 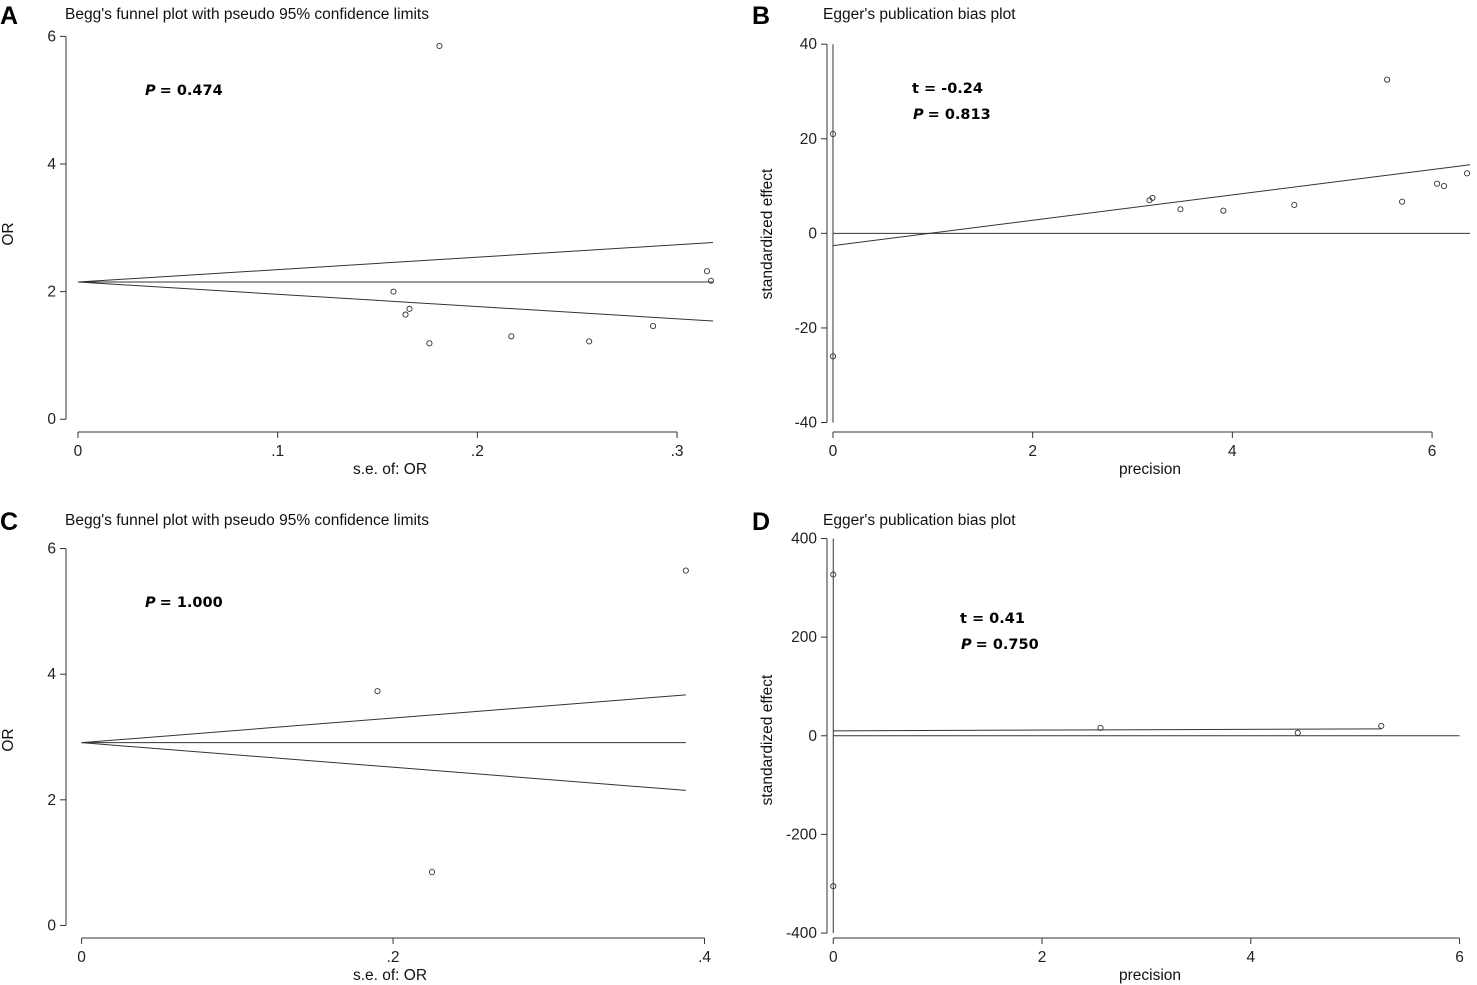 I want to click on panel-letter: B, so click(x=761, y=16).